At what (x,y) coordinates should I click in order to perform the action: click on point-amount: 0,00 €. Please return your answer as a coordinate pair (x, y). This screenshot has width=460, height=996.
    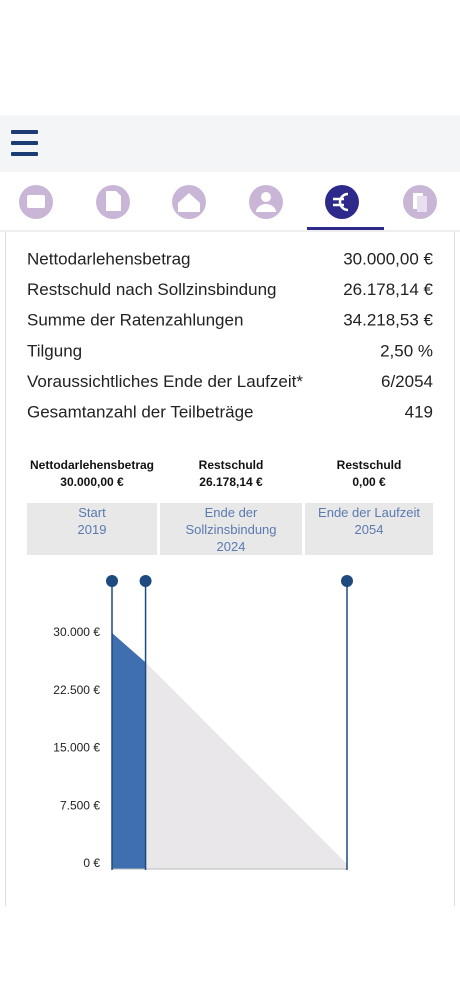
    Looking at the image, I should click on (369, 482).